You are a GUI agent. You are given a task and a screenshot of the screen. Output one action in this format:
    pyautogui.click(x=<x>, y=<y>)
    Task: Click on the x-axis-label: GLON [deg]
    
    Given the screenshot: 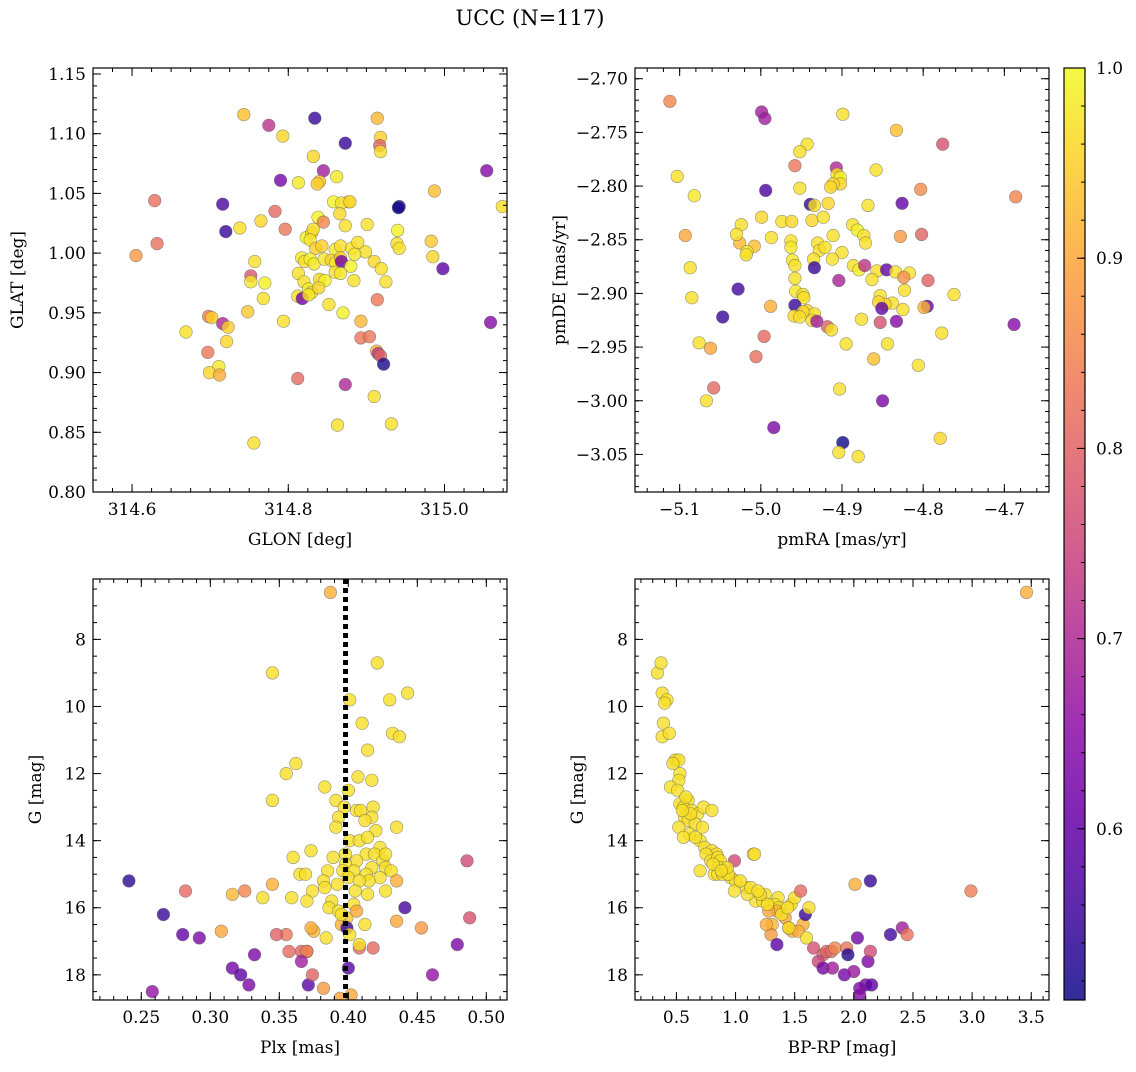 What is the action you would take?
    pyautogui.click(x=300, y=540)
    